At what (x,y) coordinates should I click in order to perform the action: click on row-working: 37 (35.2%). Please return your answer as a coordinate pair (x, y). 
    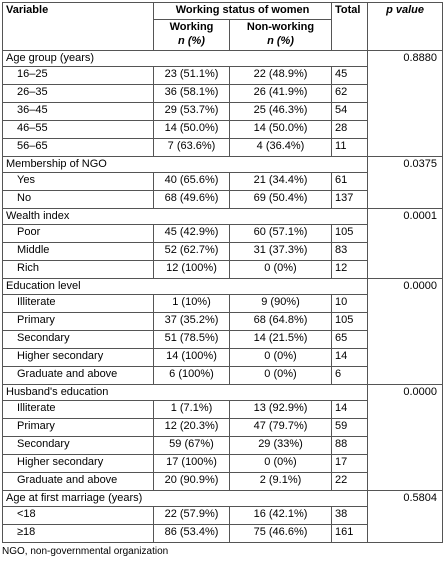
    Looking at the image, I should click on (191, 321).